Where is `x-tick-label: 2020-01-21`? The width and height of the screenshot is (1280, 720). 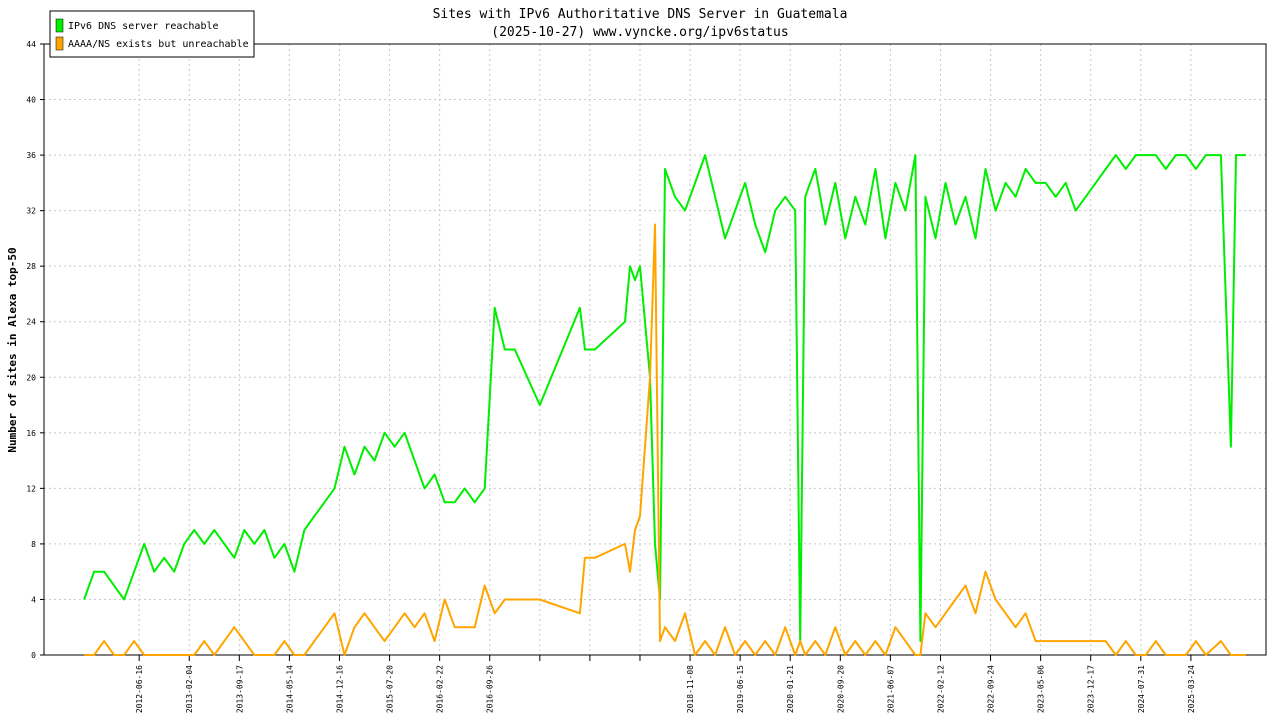
x-tick-label: 2020-01-21 is located at coordinates (790, 689).